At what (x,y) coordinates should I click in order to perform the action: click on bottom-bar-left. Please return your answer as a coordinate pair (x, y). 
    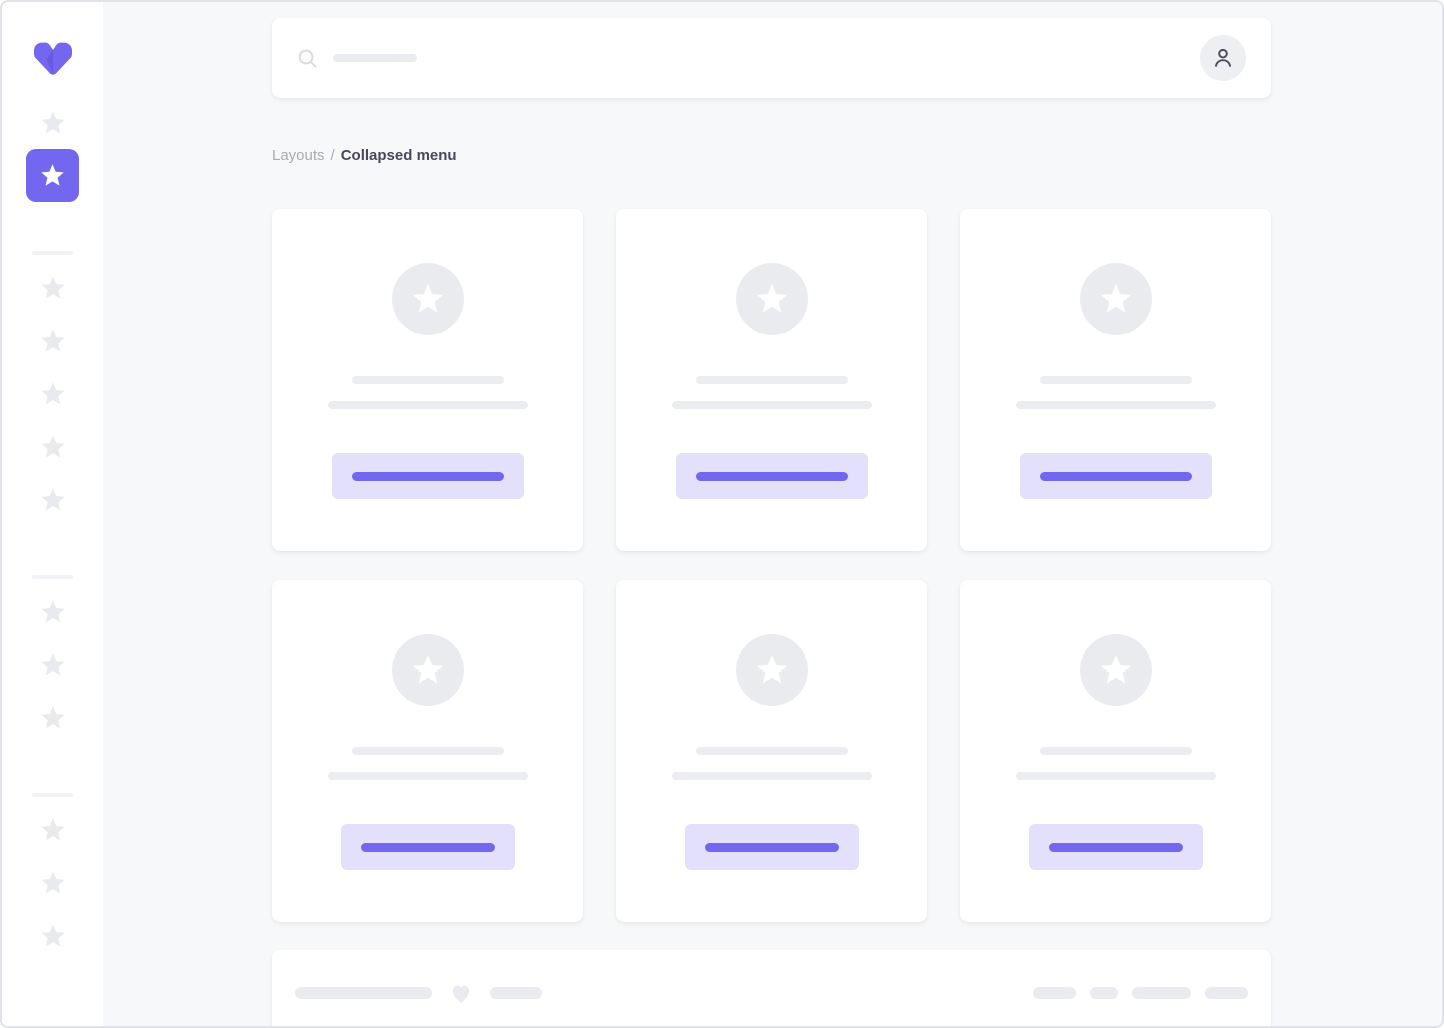
    Looking at the image, I should click on (418, 993).